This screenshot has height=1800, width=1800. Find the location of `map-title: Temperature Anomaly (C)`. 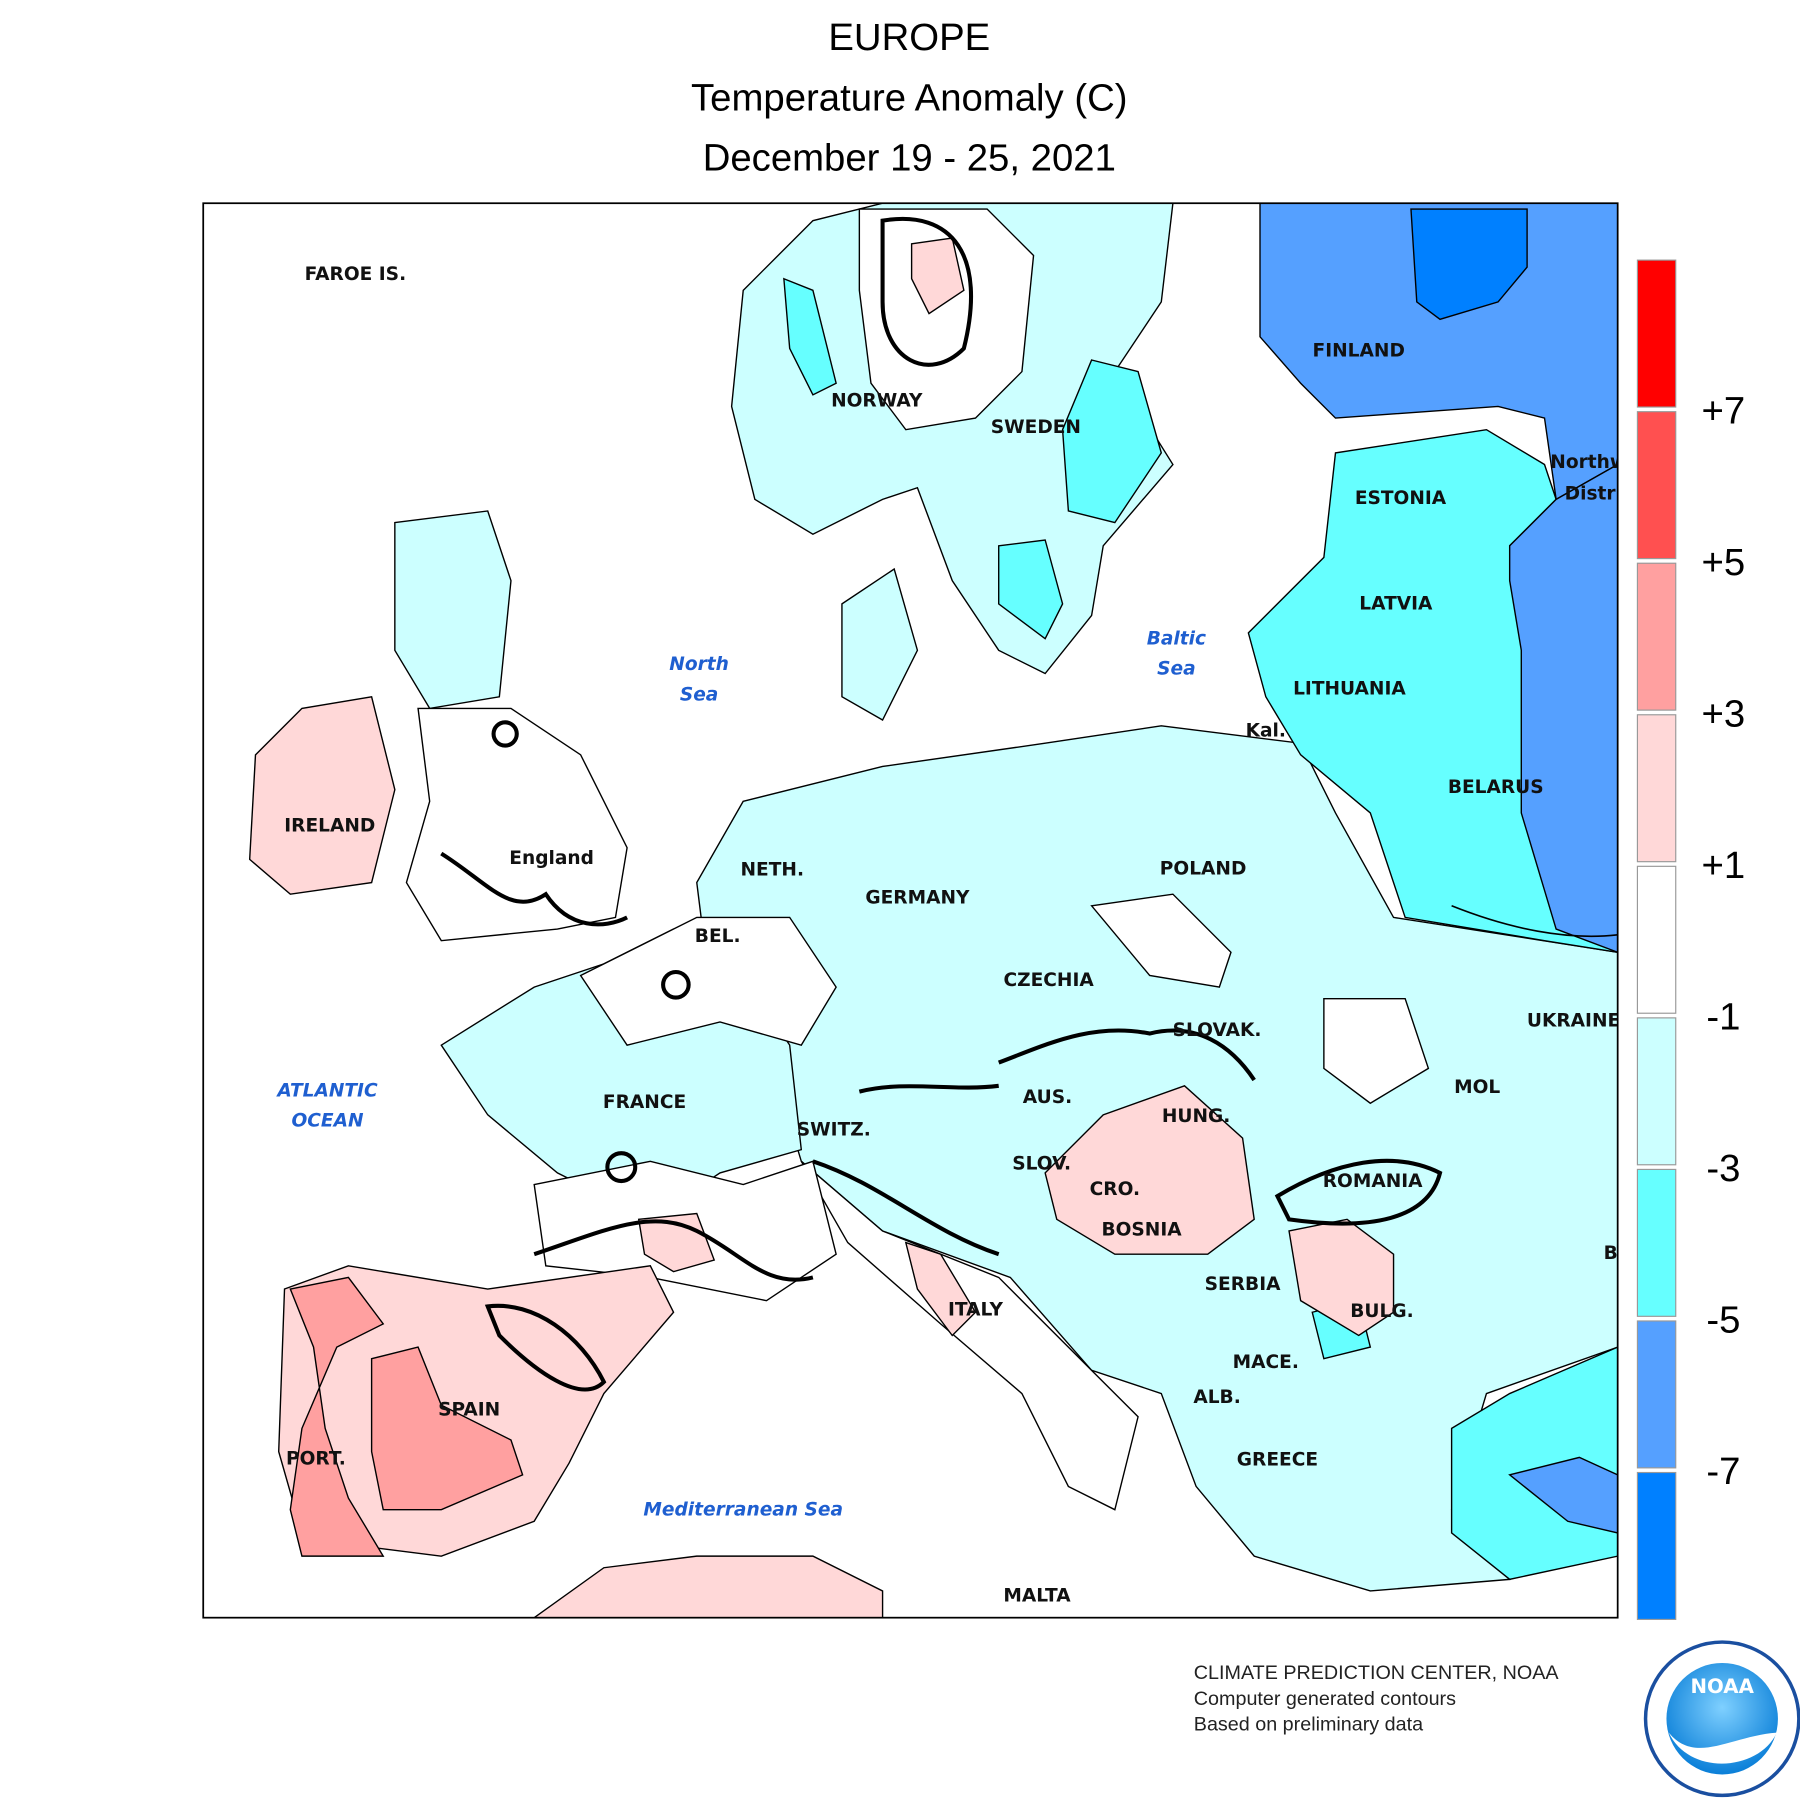

map-title: Temperature Anomaly (C) is located at coordinates (909, 97).